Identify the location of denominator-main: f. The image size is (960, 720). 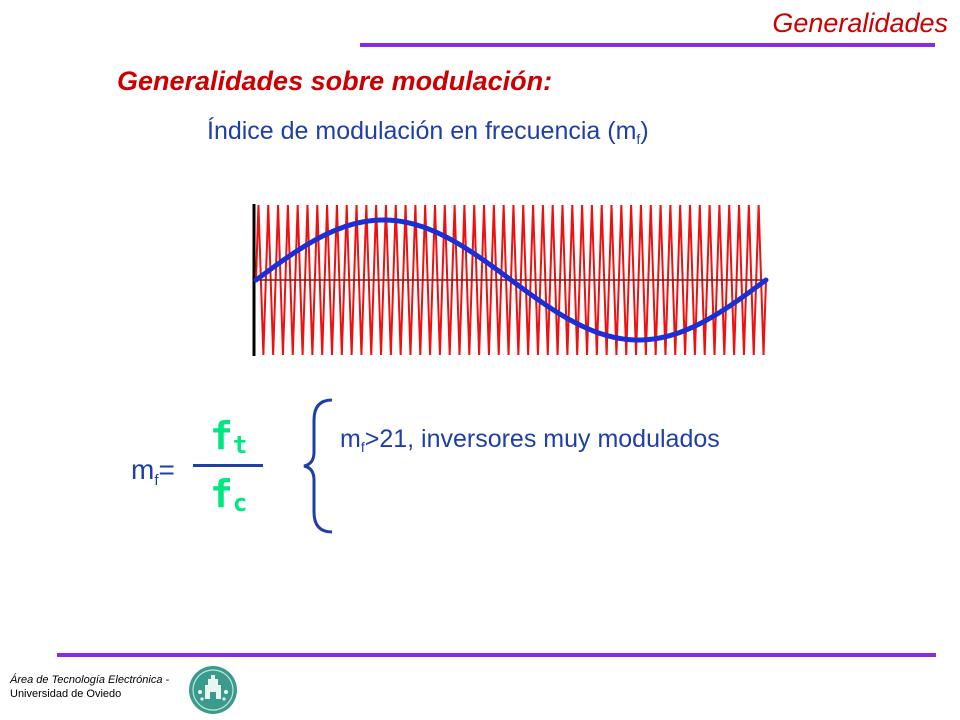
(221, 494).